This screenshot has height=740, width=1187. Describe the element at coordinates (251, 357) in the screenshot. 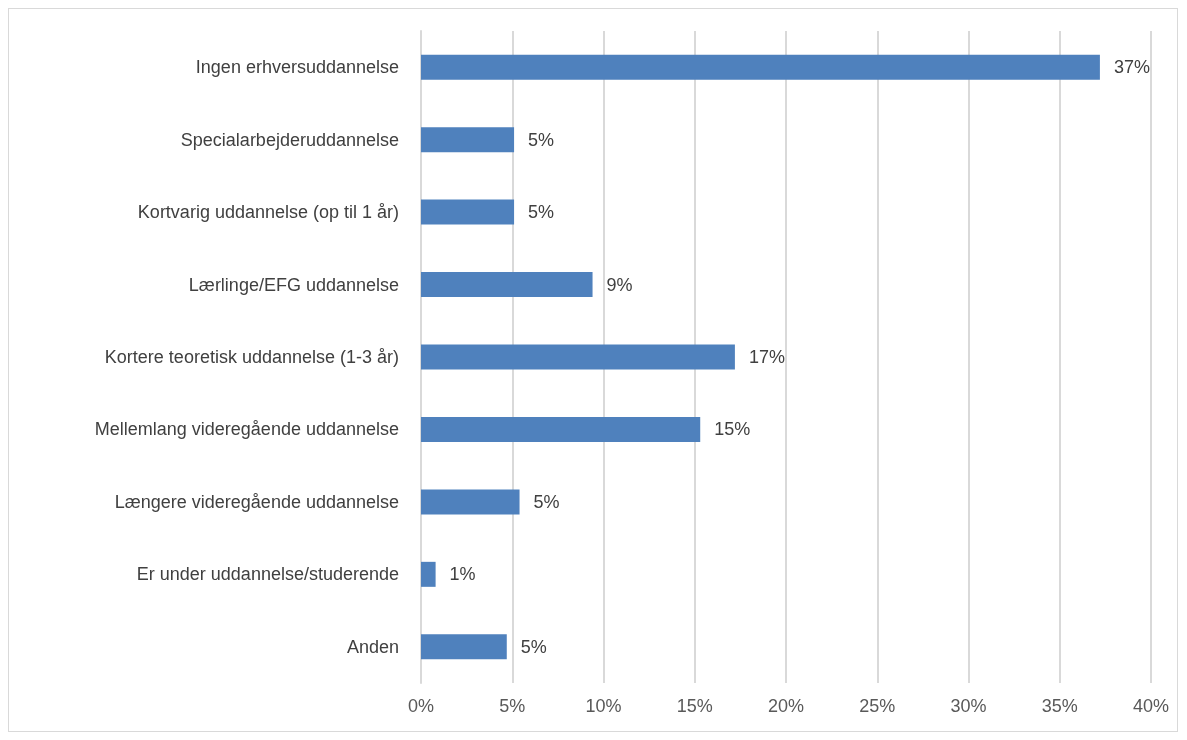

I see `y-tick-label: Kortere teoretisk uddannelse (1-3 år)` at that location.